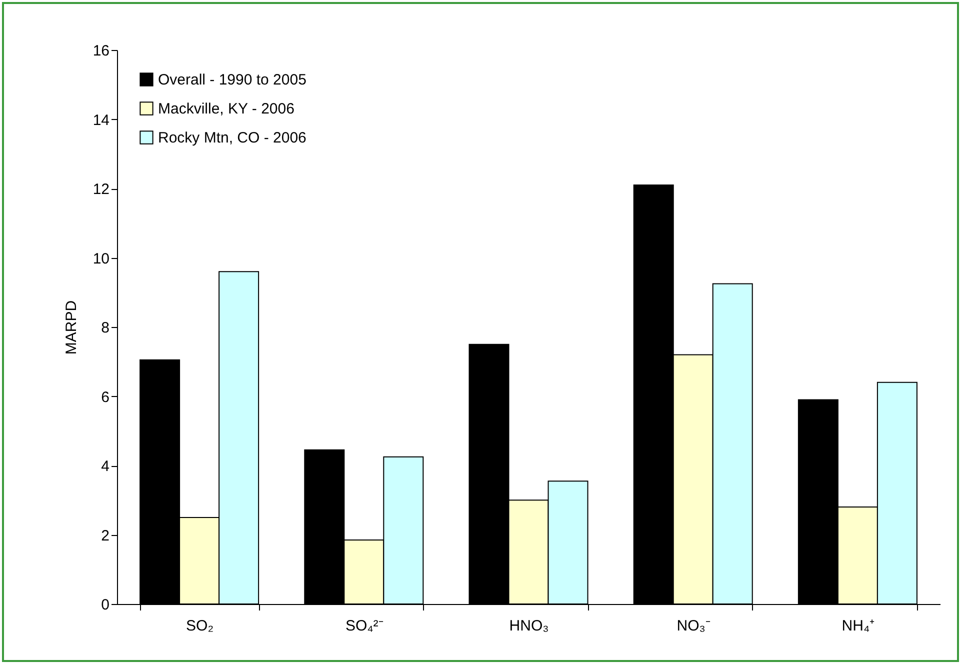  What do you see at coordinates (105, 328) in the screenshot?
I see `y-tick-label: 8` at bounding box center [105, 328].